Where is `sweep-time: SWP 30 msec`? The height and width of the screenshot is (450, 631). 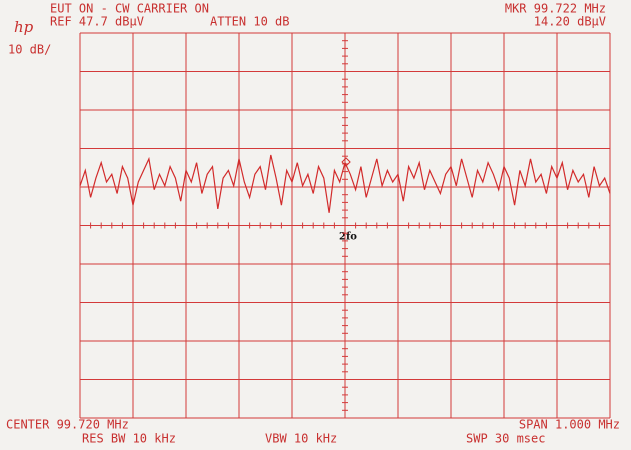 sweep-time: SWP 30 msec is located at coordinates (505, 439).